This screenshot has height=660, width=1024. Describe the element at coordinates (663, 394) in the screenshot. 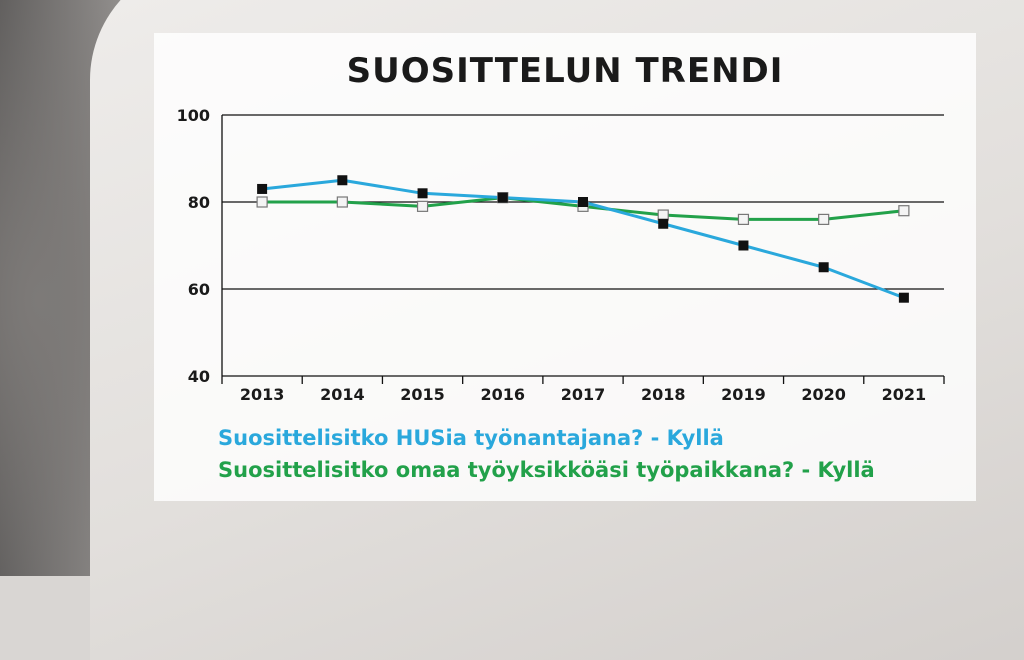

I see `x-tick-label: 2018` at that location.